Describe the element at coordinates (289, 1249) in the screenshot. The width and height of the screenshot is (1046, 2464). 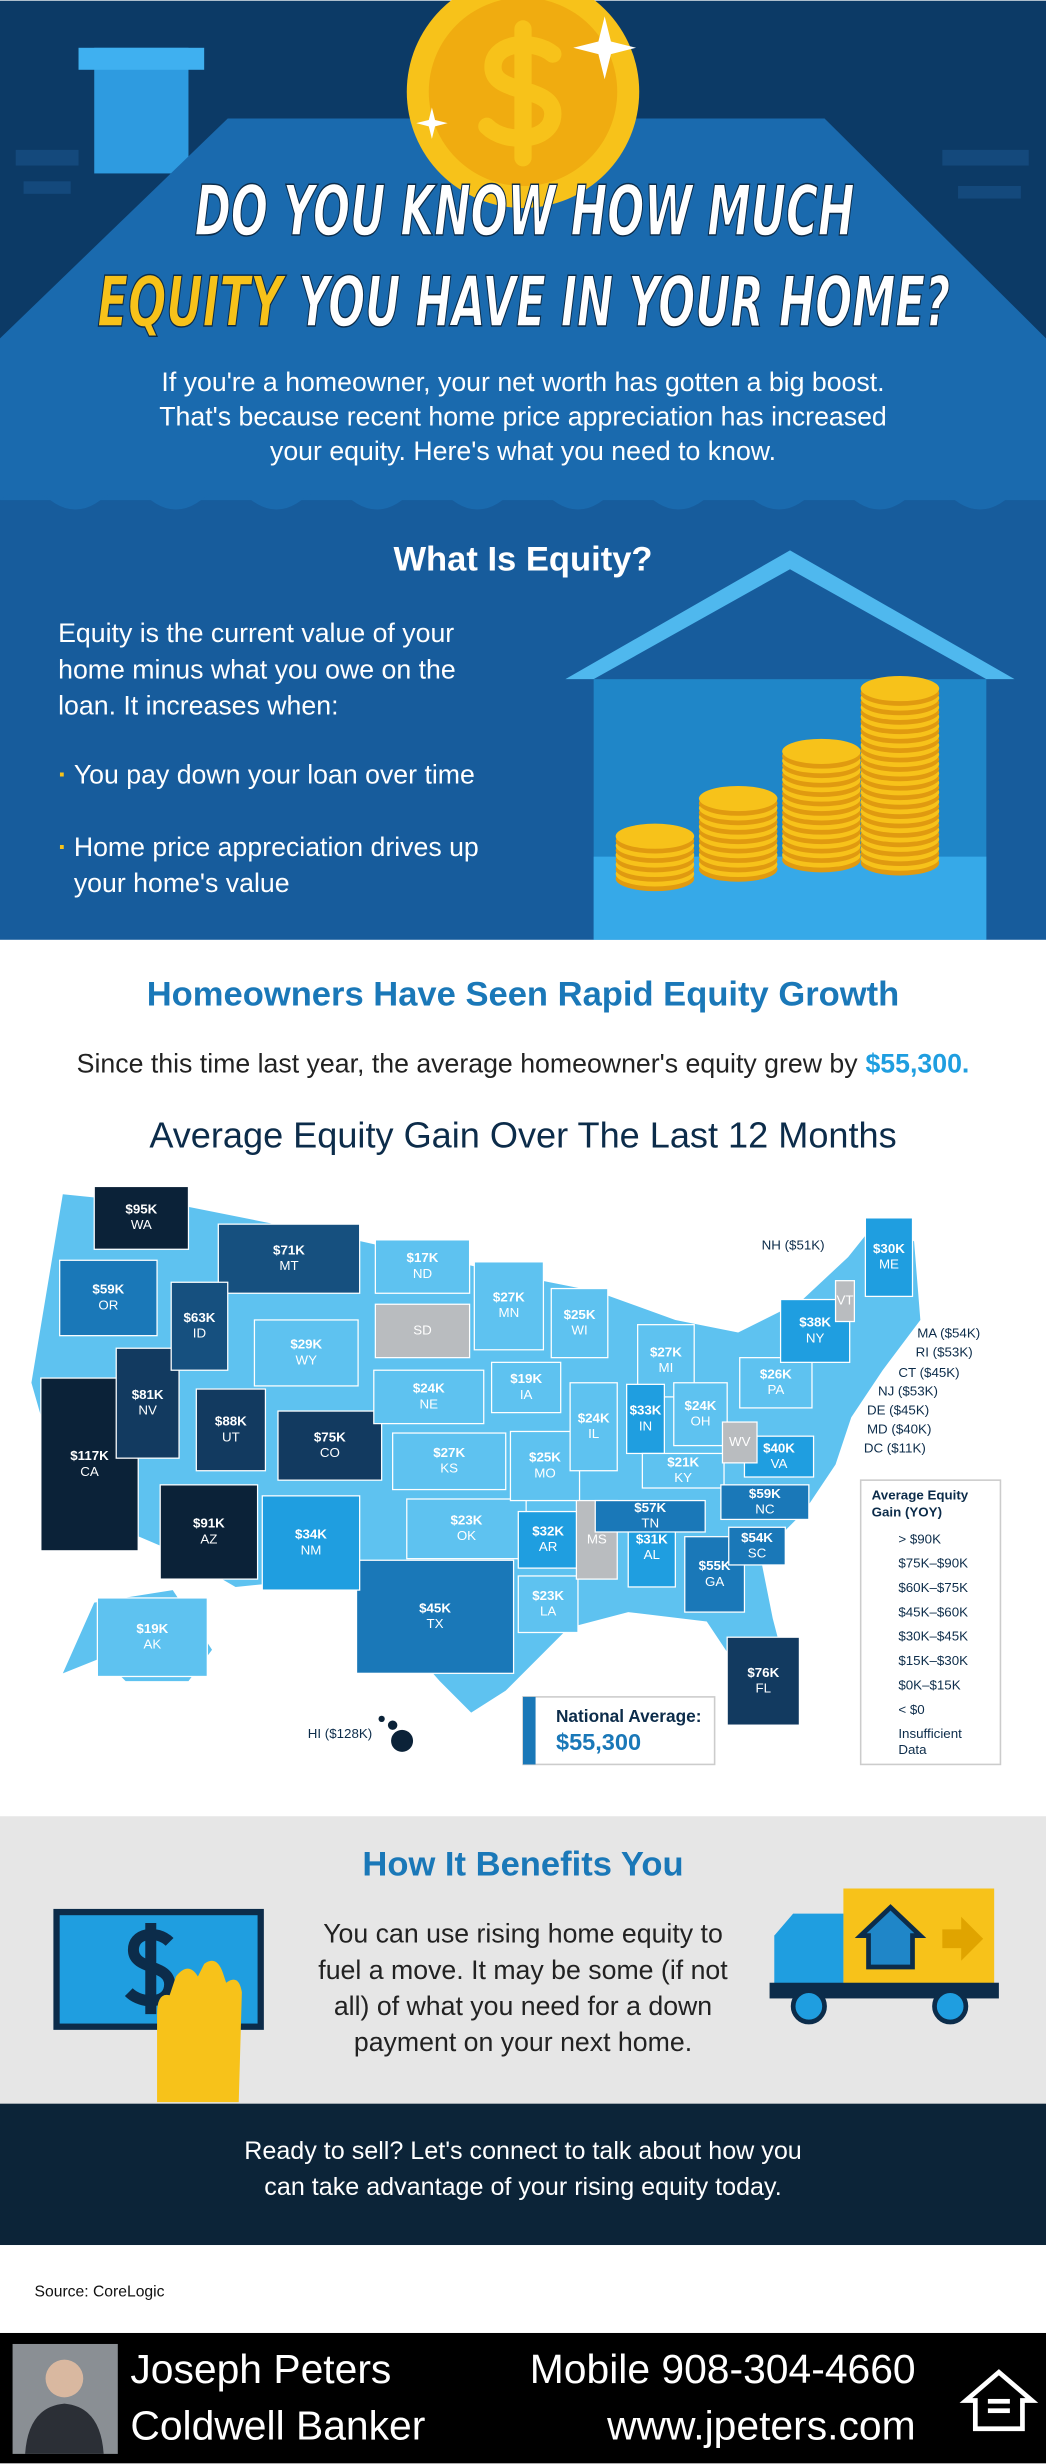
I see `state-value: $71K` at that location.